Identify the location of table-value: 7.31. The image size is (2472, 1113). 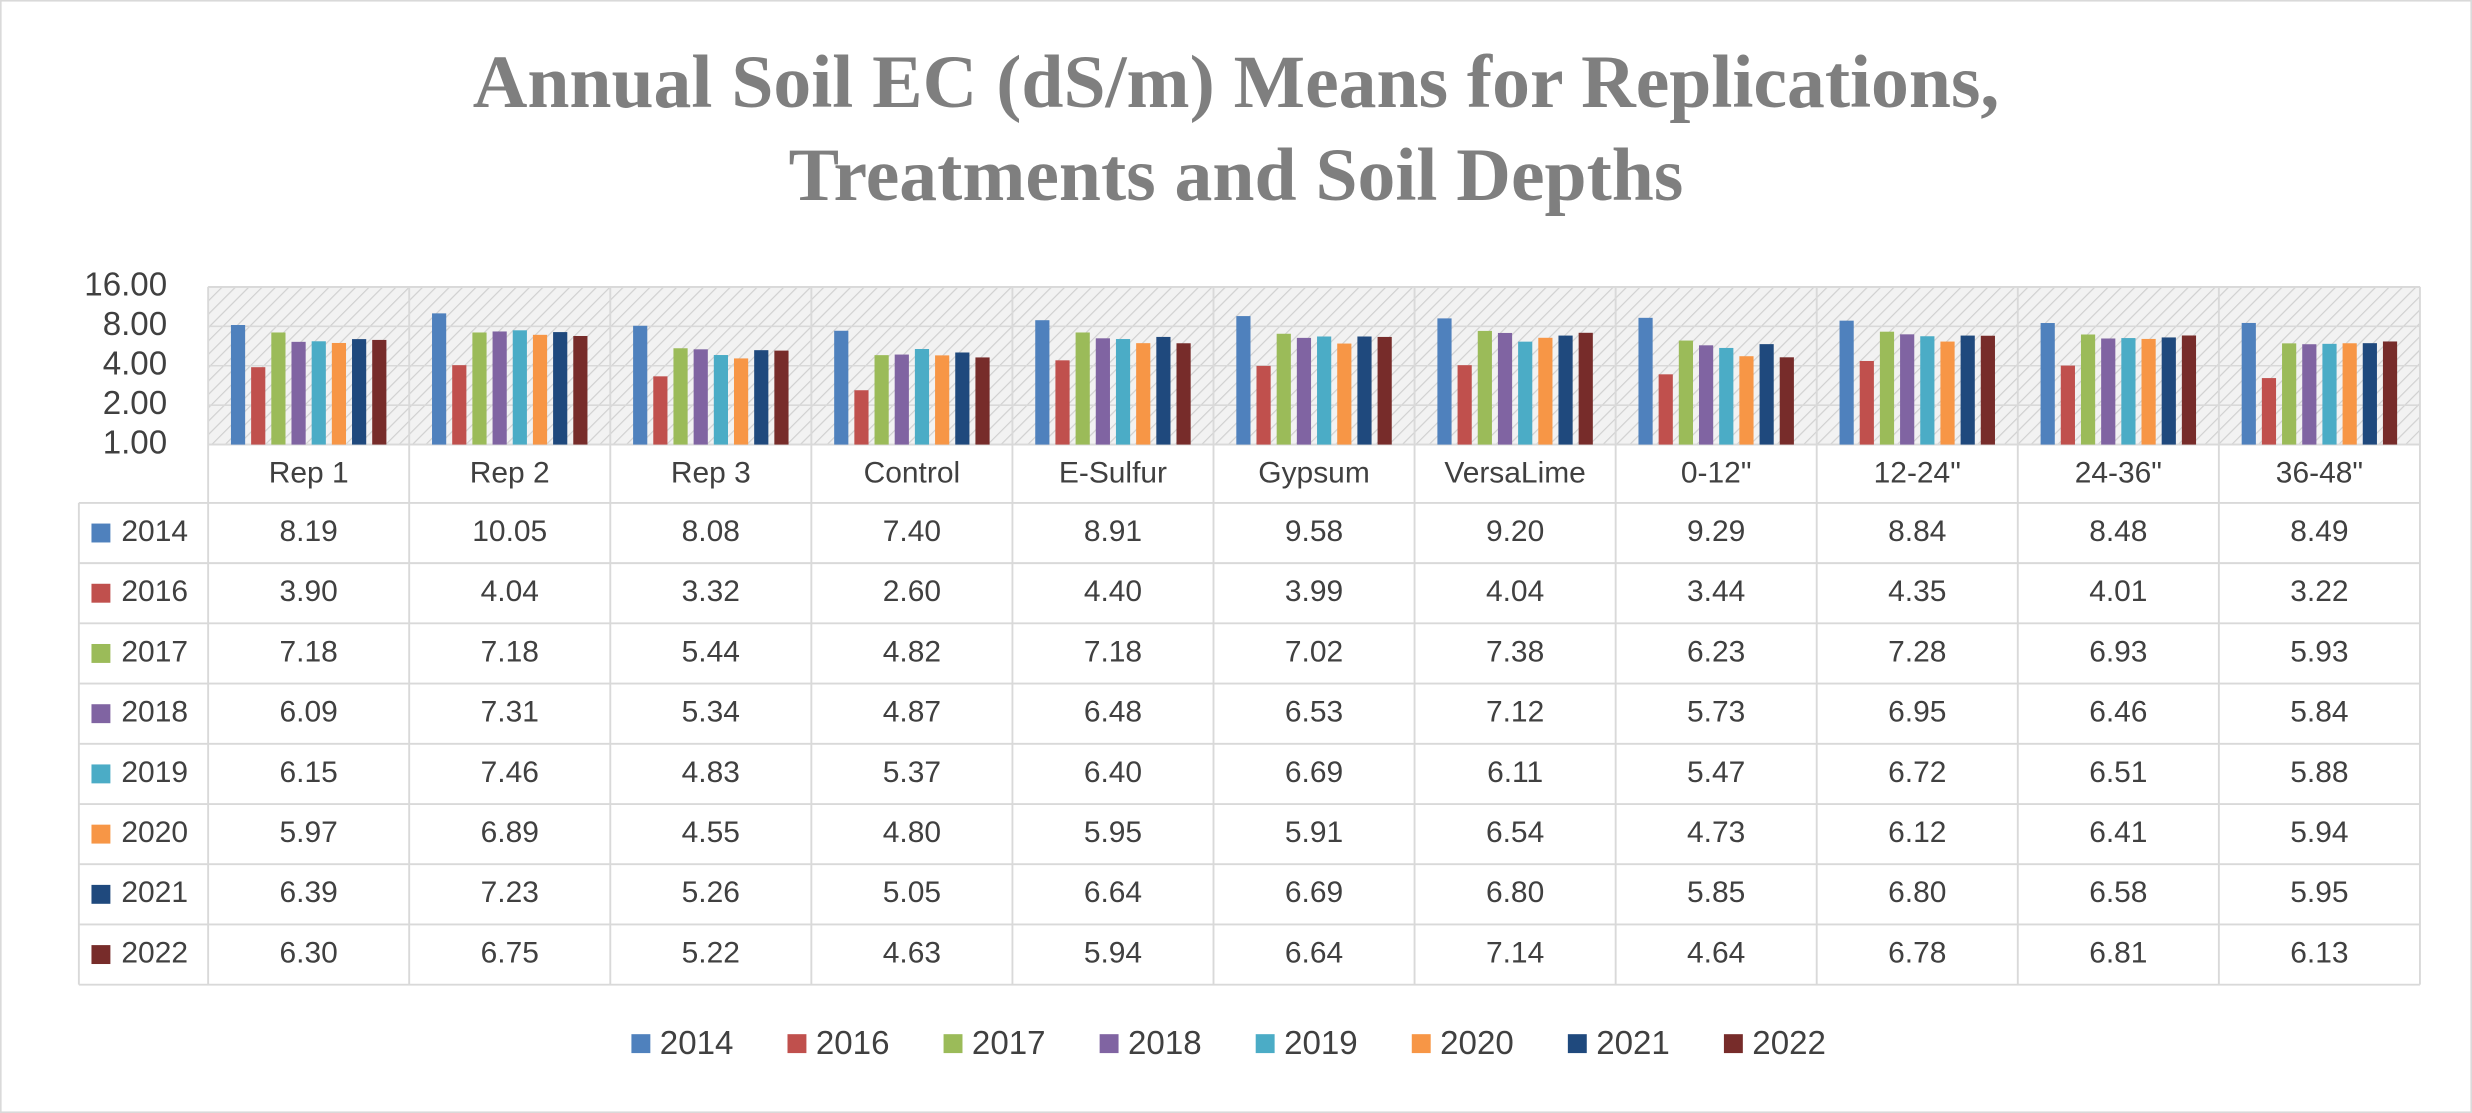
(510, 712).